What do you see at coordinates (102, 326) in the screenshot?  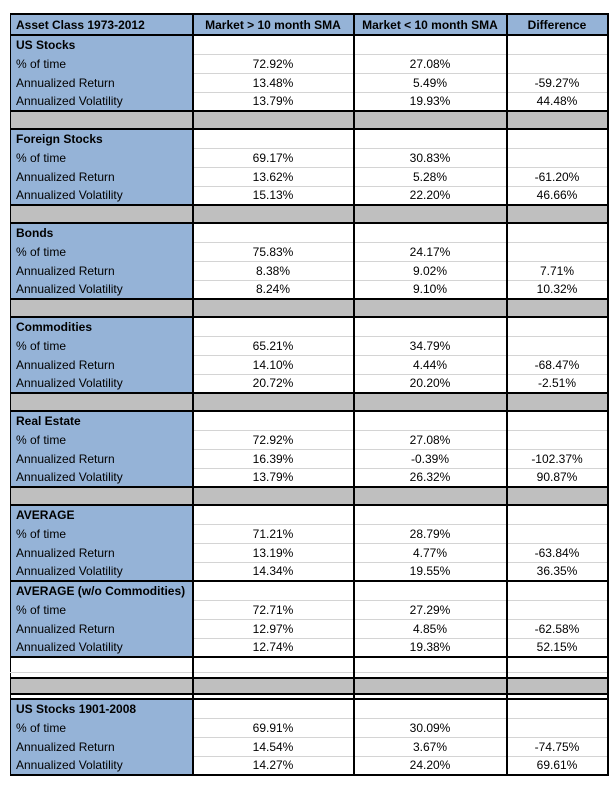 I see `section-title-cell: Commodities` at bounding box center [102, 326].